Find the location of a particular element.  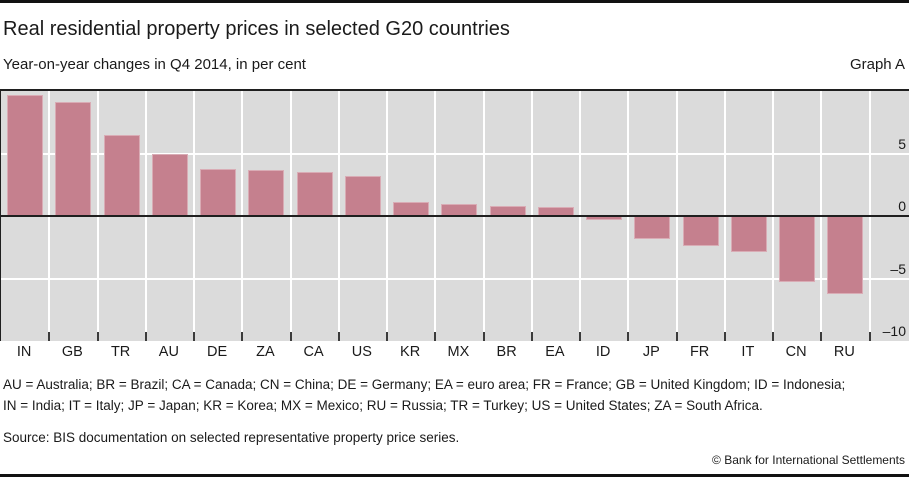

x-axis-labels: IN GB TR AU DE ZA CA US KR MX BR EA ID JP FR IT CN RU is located at coordinates (454, 354).